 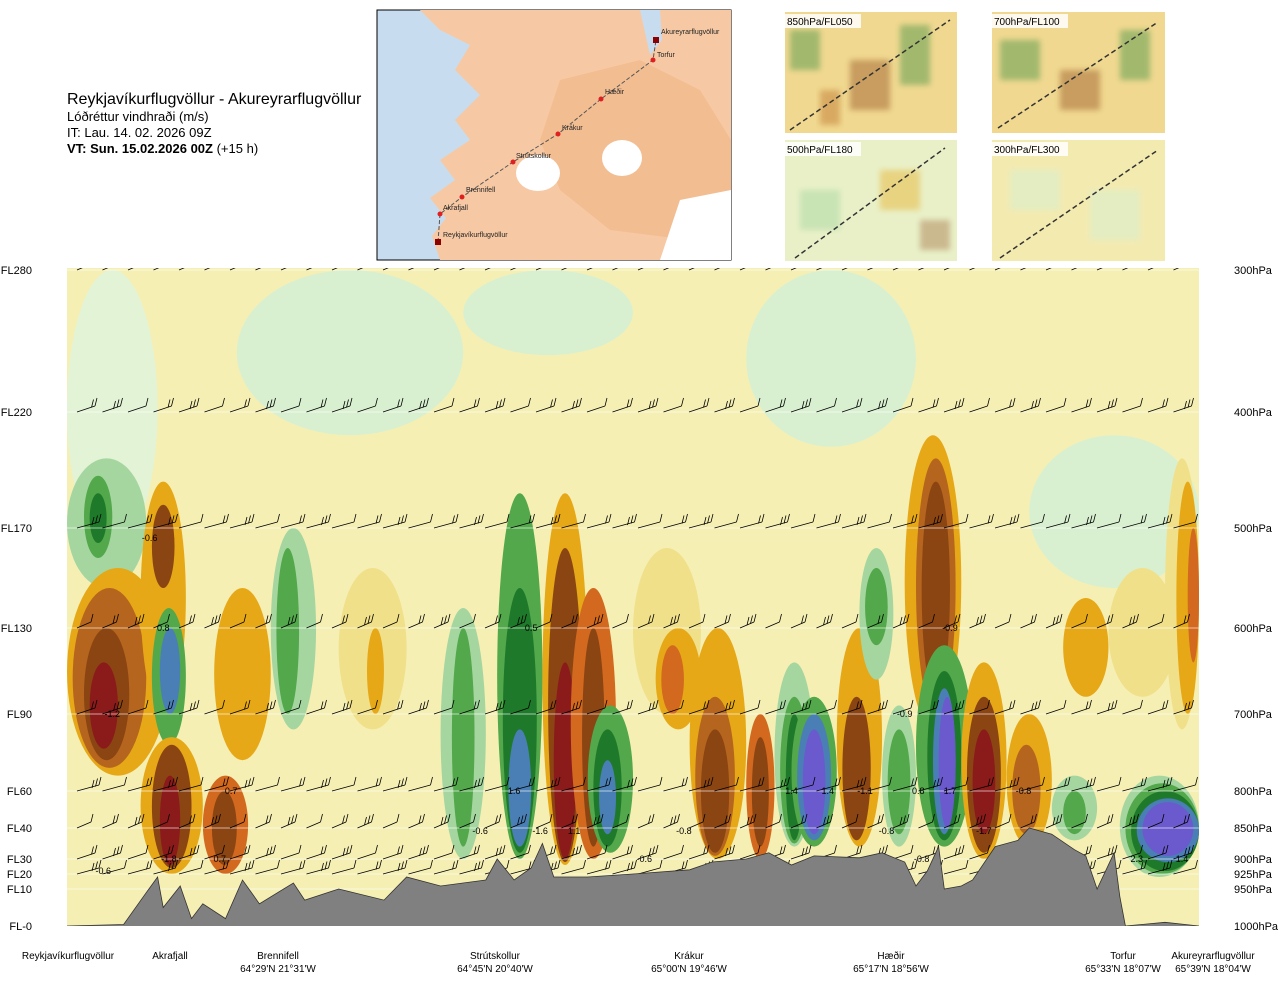 What do you see at coordinates (547, 141) in the screenshot?
I see `map-route-line` at bounding box center [547, 141].